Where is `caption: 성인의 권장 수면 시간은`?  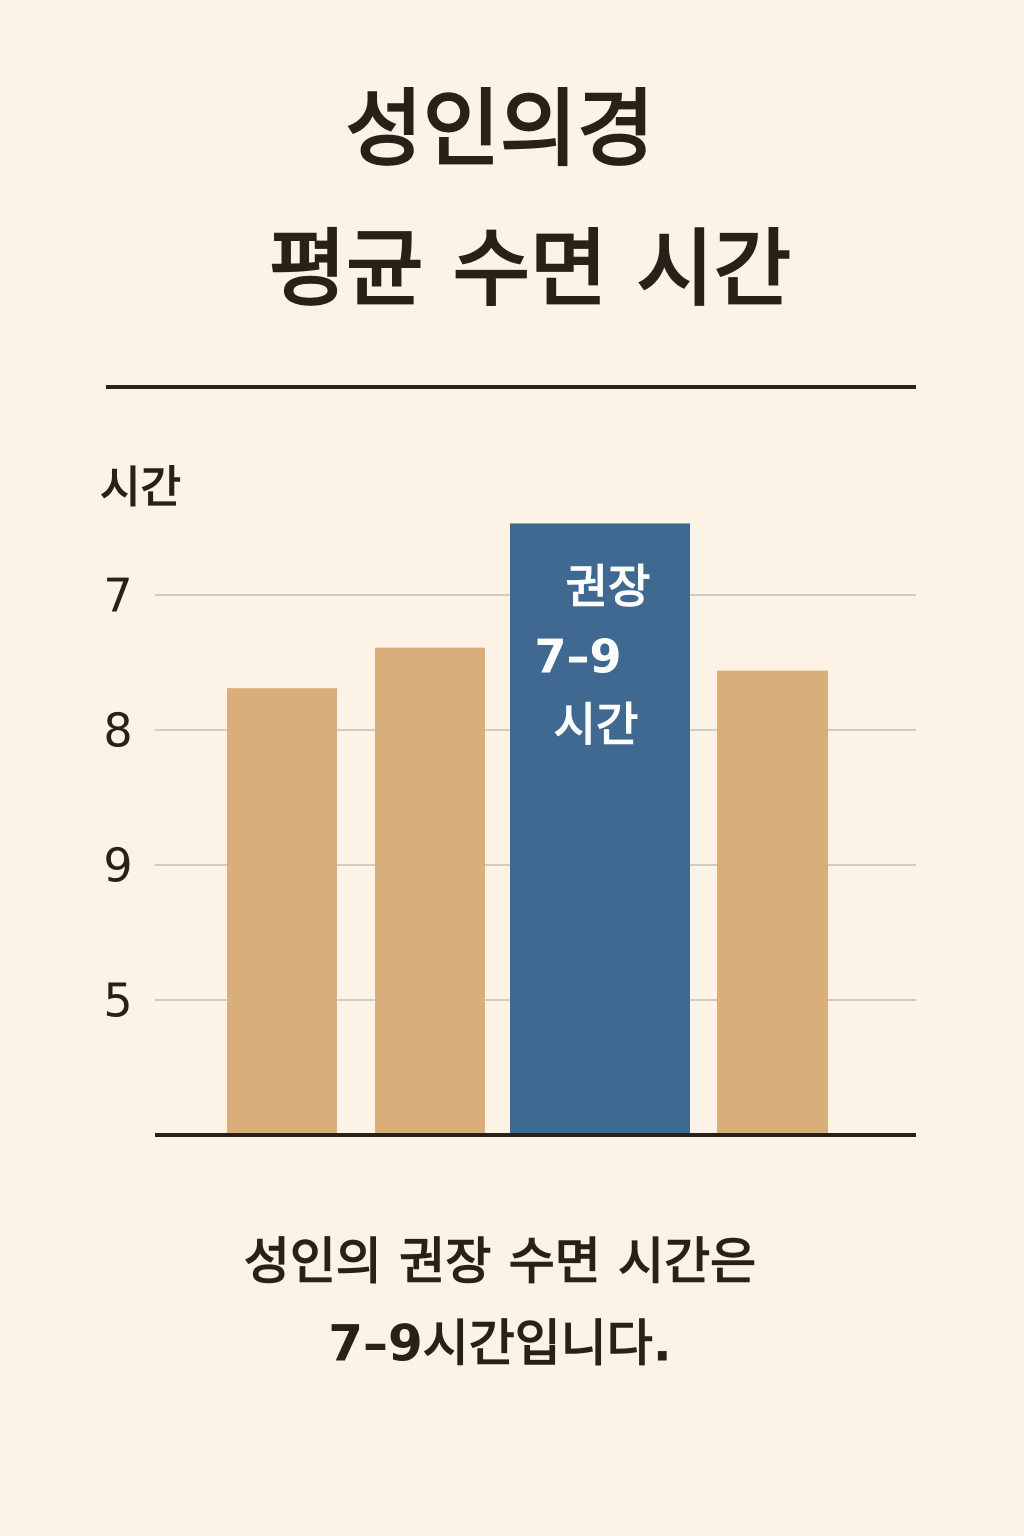 caption: 성인의 권장 수면 시간은 is located at coordinates (500, 1262).